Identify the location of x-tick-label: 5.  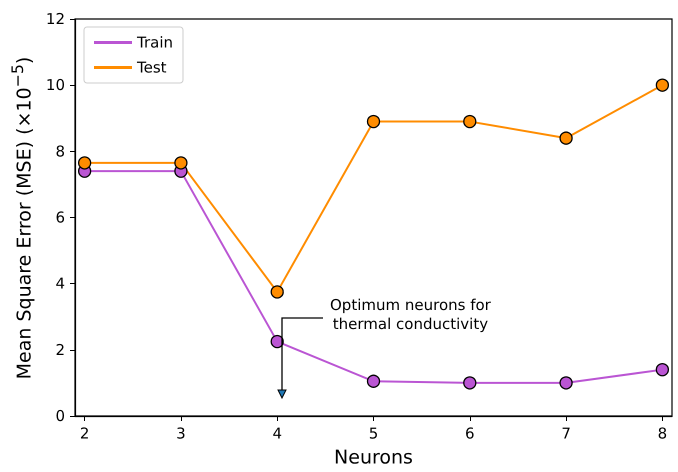
(373, 433).